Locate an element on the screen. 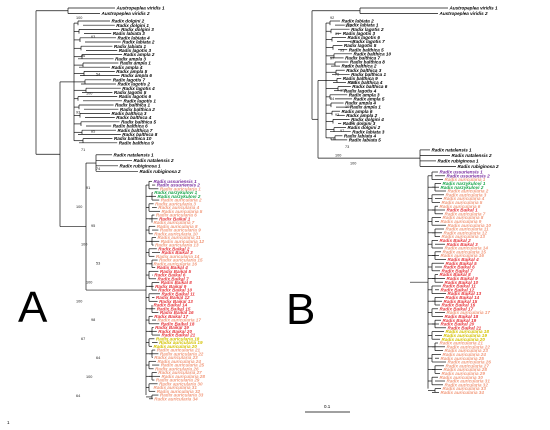 The image size is (550, 430). taxon-label: Radix auricularia 25 is located at coordinates (463, 358).